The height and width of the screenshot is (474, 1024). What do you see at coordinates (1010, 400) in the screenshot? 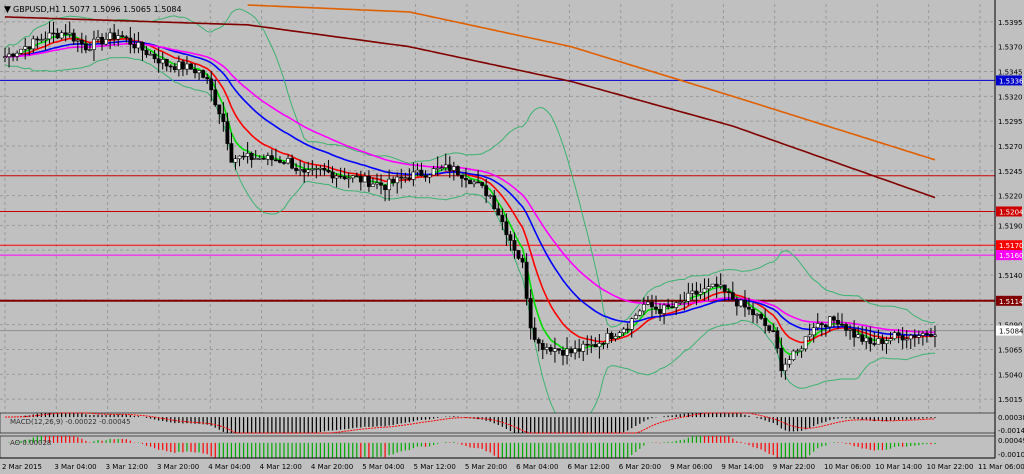
I see `price-tick-label: 1.5015` at bounding box center [1010, 400].